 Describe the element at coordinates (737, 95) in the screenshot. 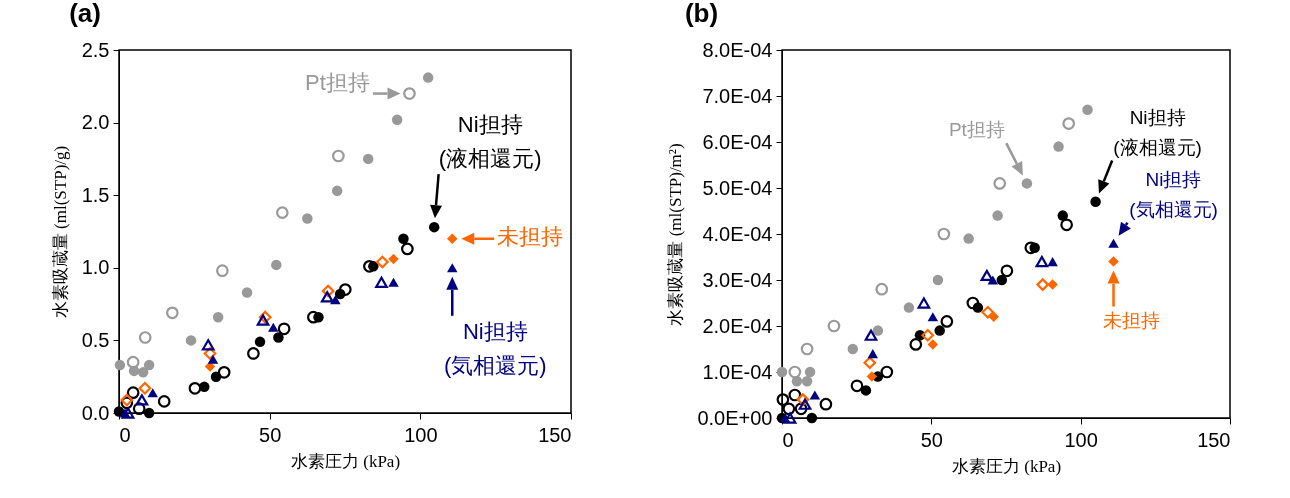

I see `y-tick-label: 7.0E-04` at that location.